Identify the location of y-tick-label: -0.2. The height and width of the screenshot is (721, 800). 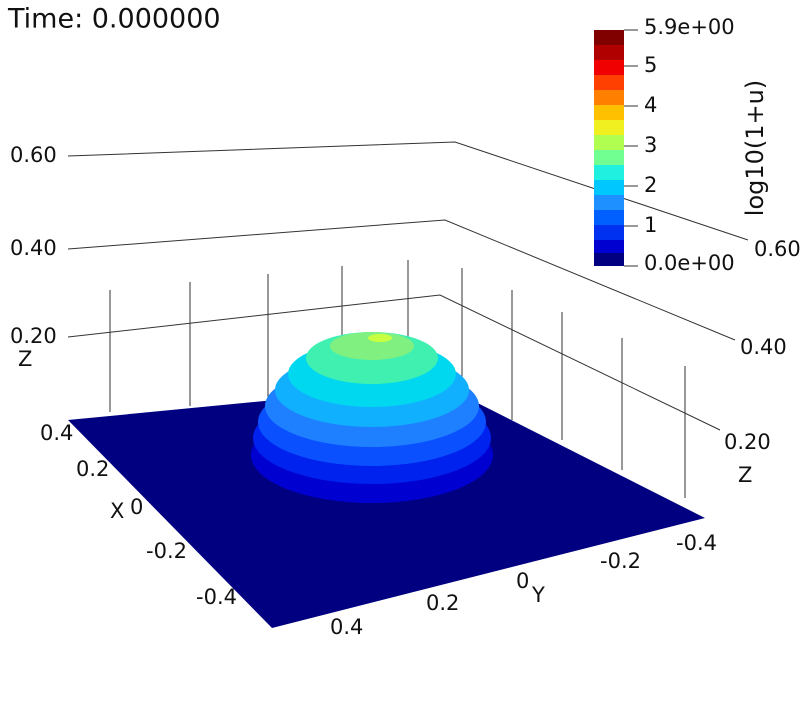
(620, 561).